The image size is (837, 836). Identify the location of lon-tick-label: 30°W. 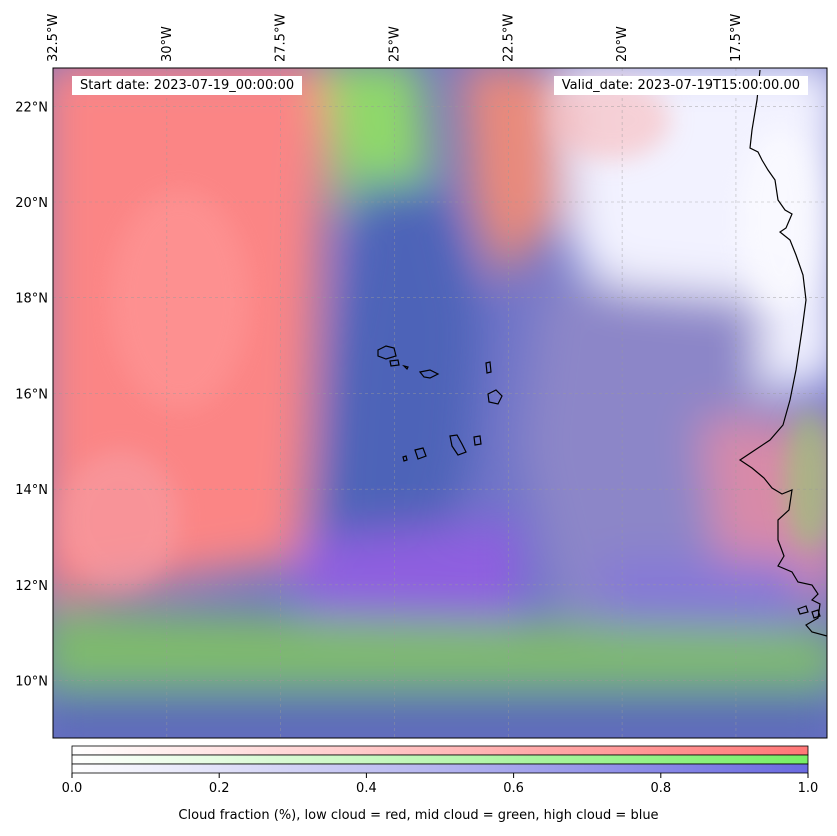
(167, 44).